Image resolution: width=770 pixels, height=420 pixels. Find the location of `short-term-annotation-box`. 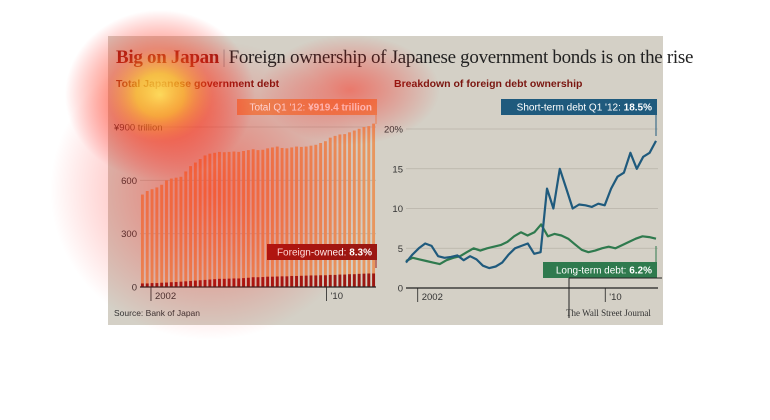

short-term-annotation-box is located at coordinates (579, 107).